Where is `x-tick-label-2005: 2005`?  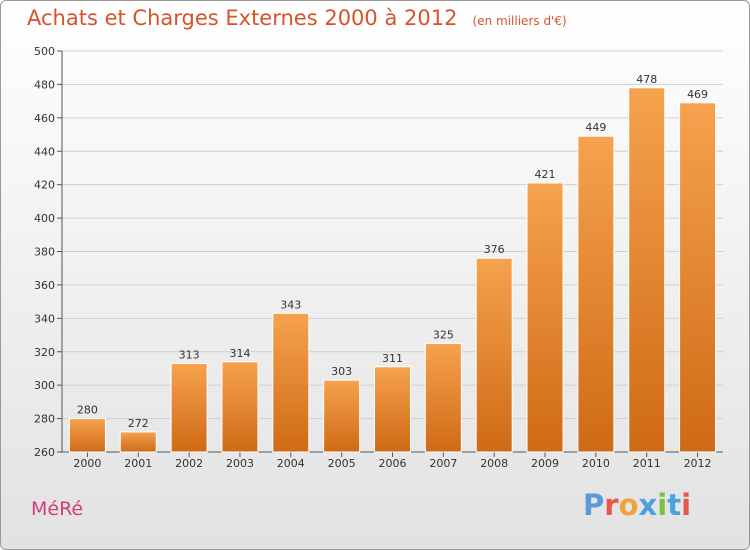
x-tick-label-2005: 2005 is located at coordinates (342, 463).